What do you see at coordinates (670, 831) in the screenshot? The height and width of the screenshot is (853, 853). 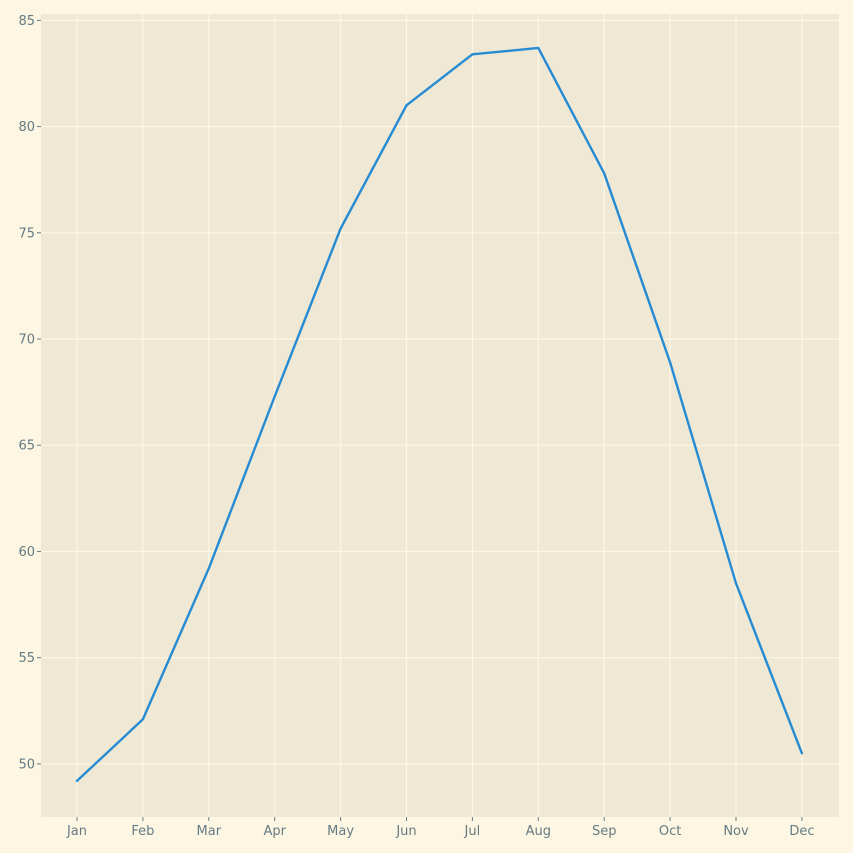 I see `x-tick-label: Oct` at bounding box center [670, 831].